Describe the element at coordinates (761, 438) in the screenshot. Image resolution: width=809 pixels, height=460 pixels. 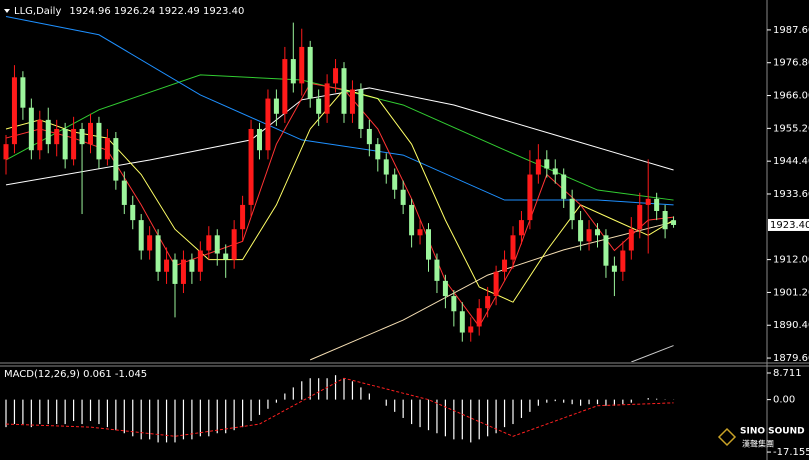
I see `watermark: SINO SOUND 漢聲集團` at that location.